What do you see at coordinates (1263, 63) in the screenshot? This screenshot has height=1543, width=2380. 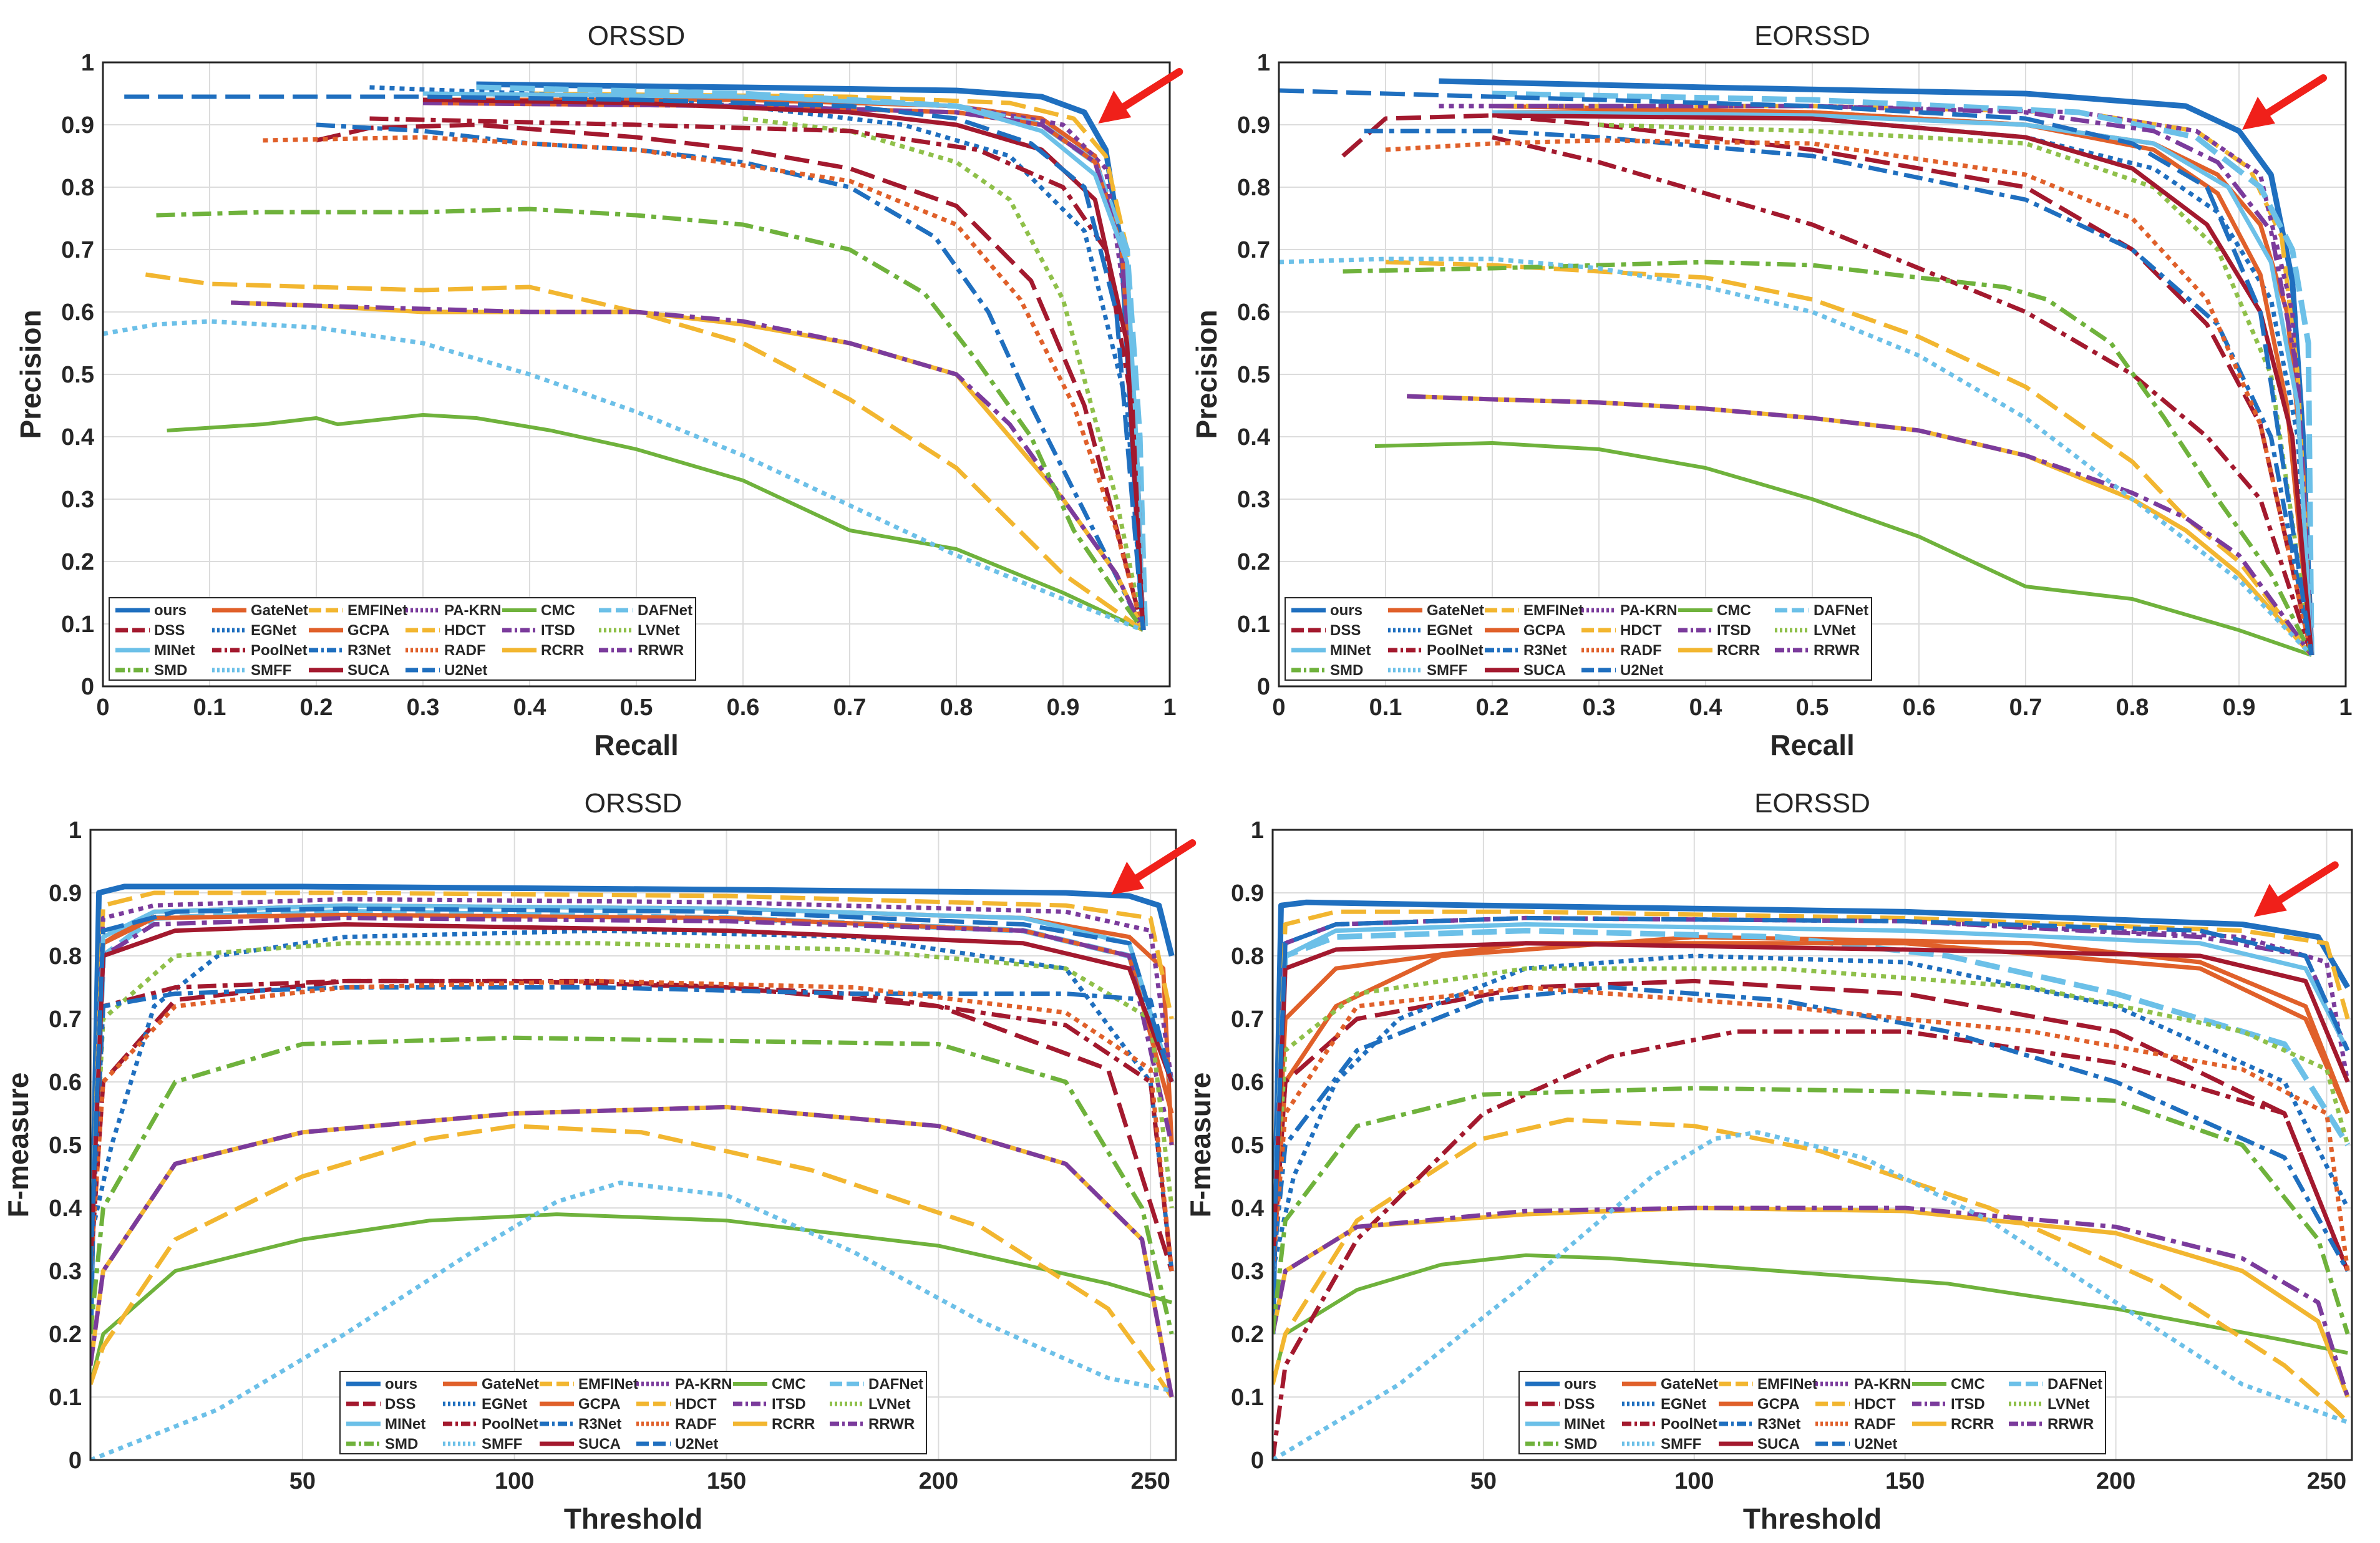 I see `y-tick-label: 1` at bounding box center [1263, 63].